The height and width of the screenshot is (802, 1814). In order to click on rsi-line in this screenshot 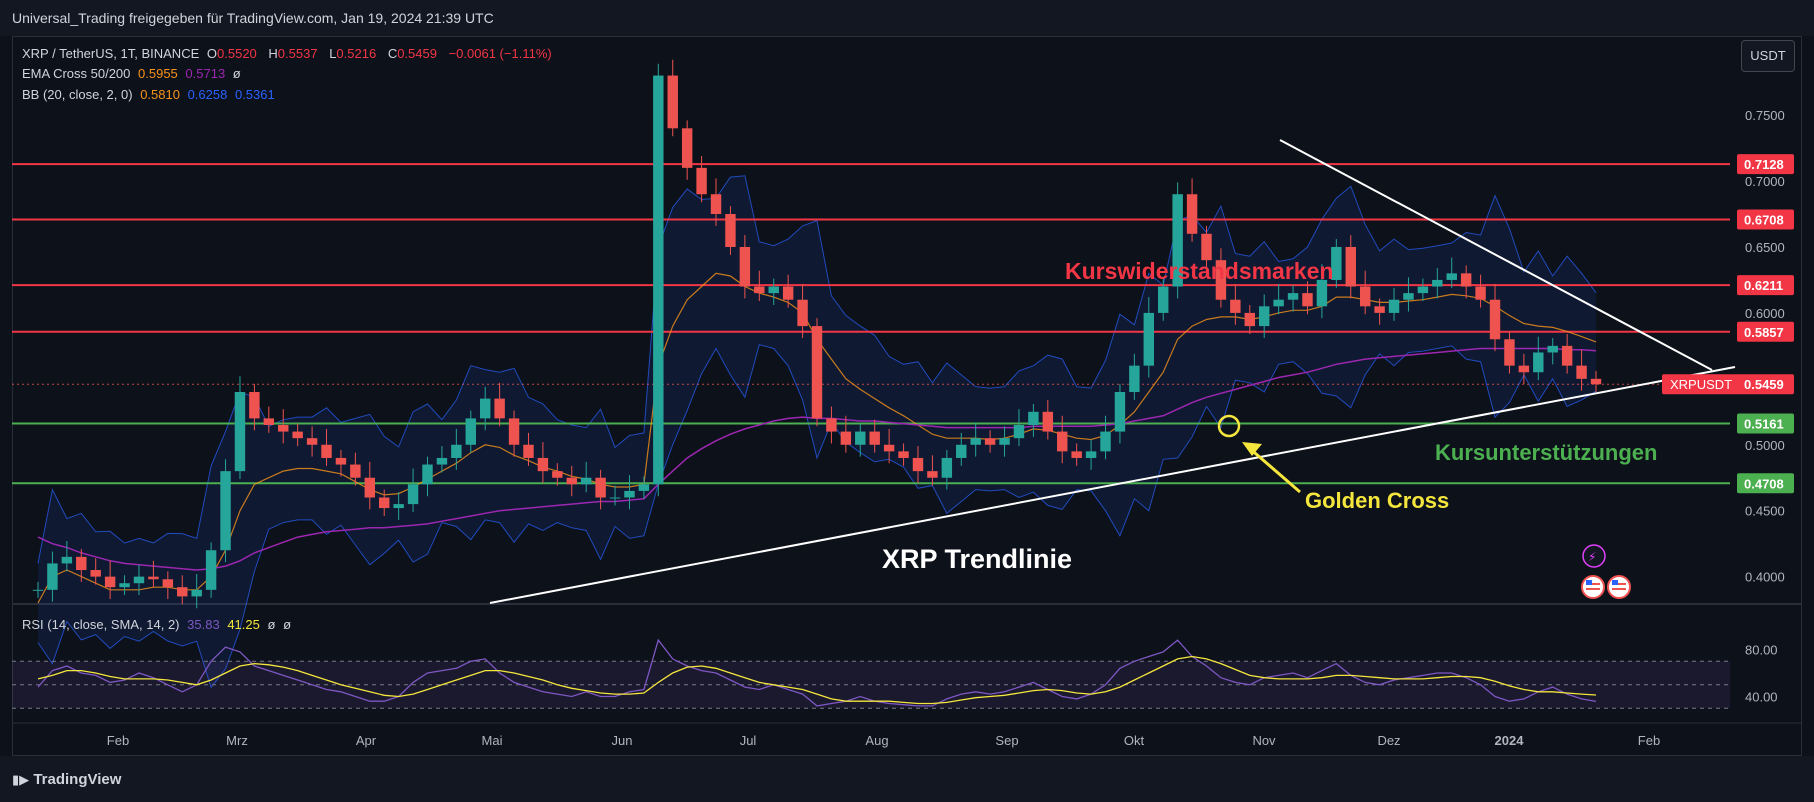, I will do `click(817, 672)`.